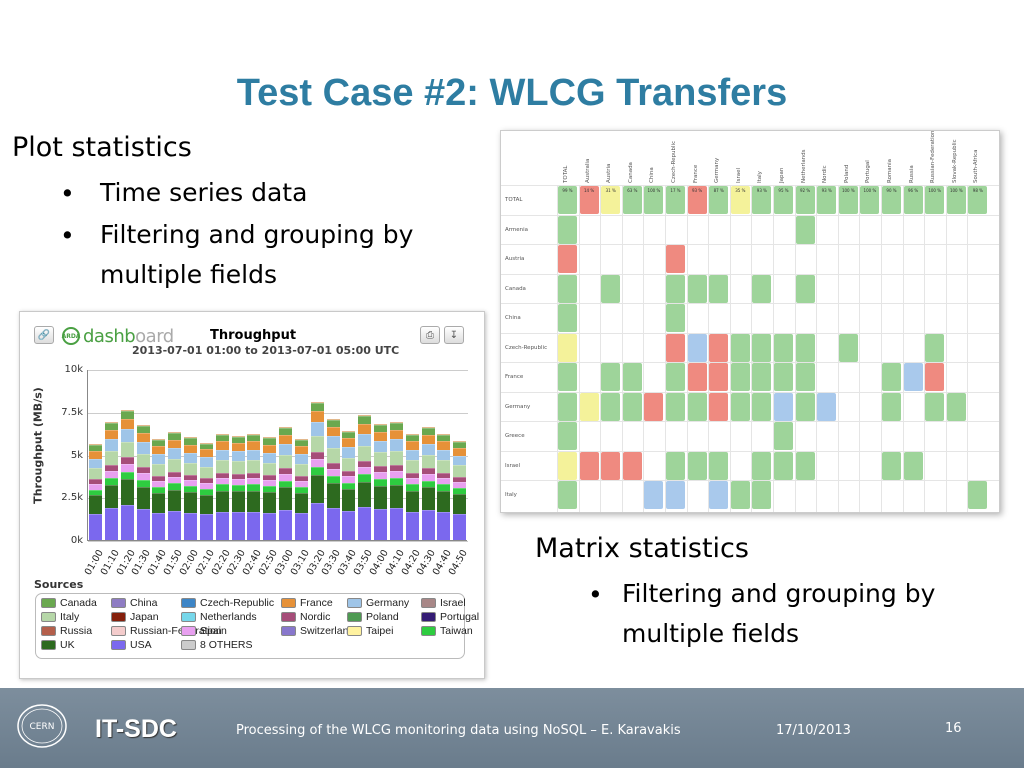 Image resolution: width=1024 pixels, height=768 pixels. Describe the element at coordinates (675, 200) in the screenshot. I see `matrix-cell: 17 %` at that location.